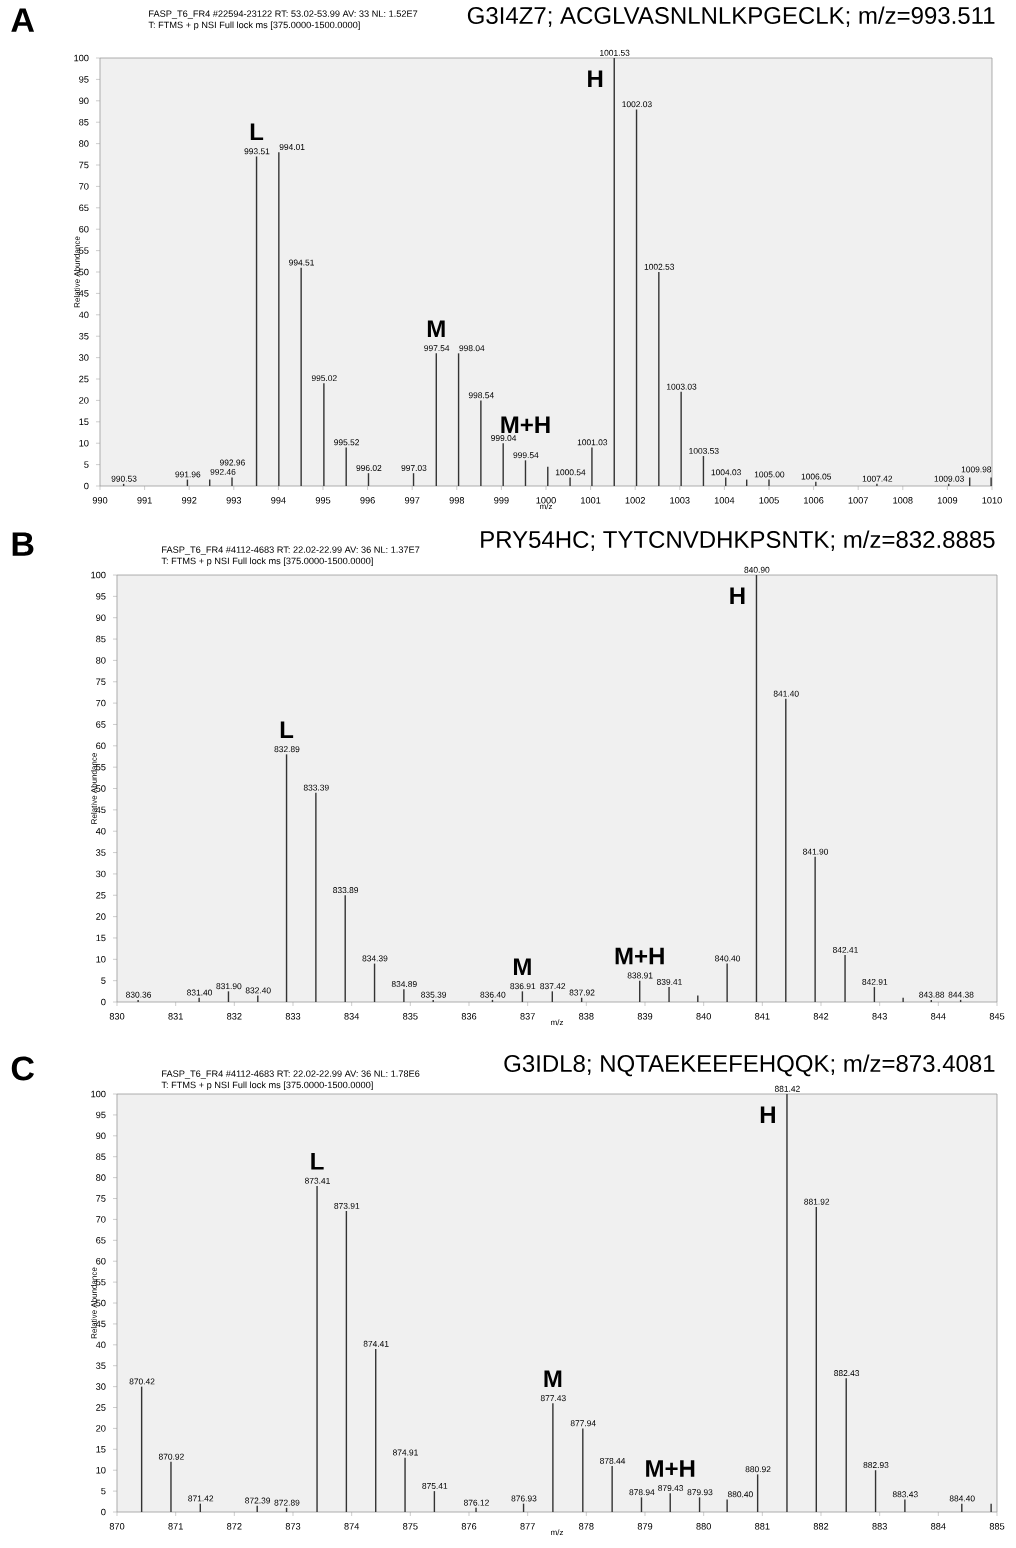  I want to click on annotation: 1007.42, so click(877, 478).